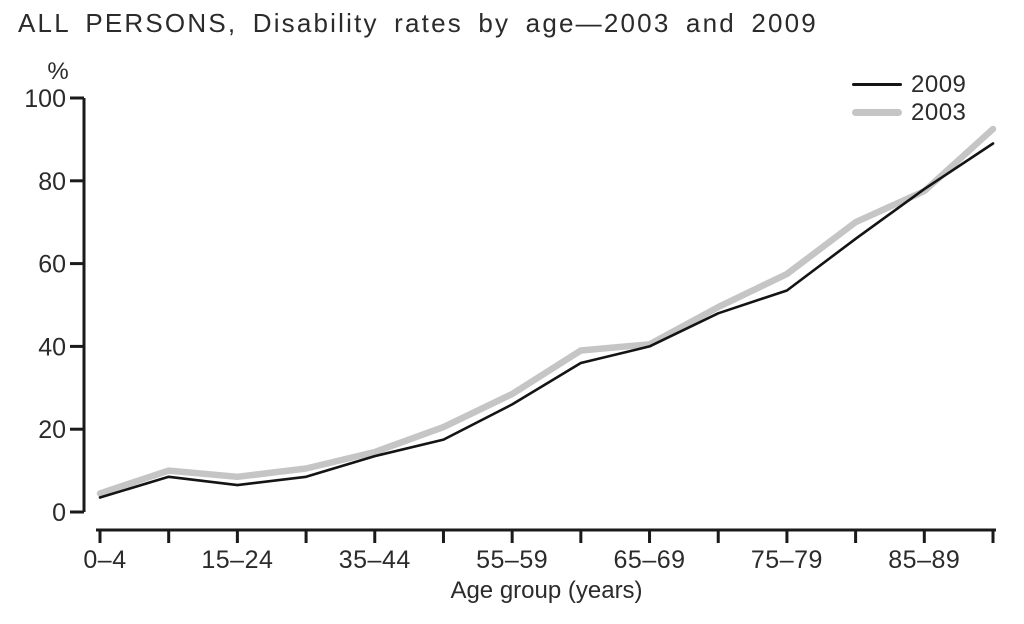  Describe the element at coordinates (924, 560) in the screenshot. I see `x-tick-label-85–89: 85–89` at that location.